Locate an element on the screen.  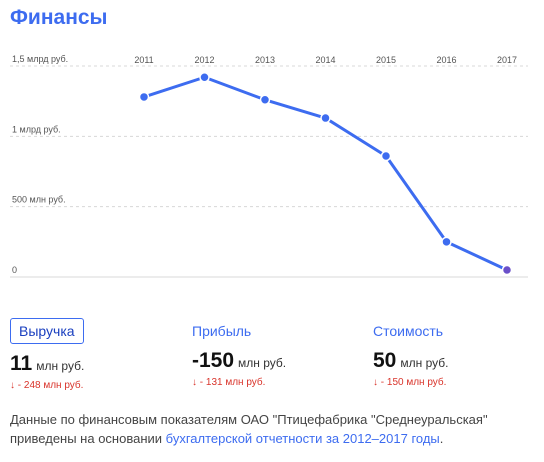
x-tick-label: 2014 is located at coordinates (325, 60).